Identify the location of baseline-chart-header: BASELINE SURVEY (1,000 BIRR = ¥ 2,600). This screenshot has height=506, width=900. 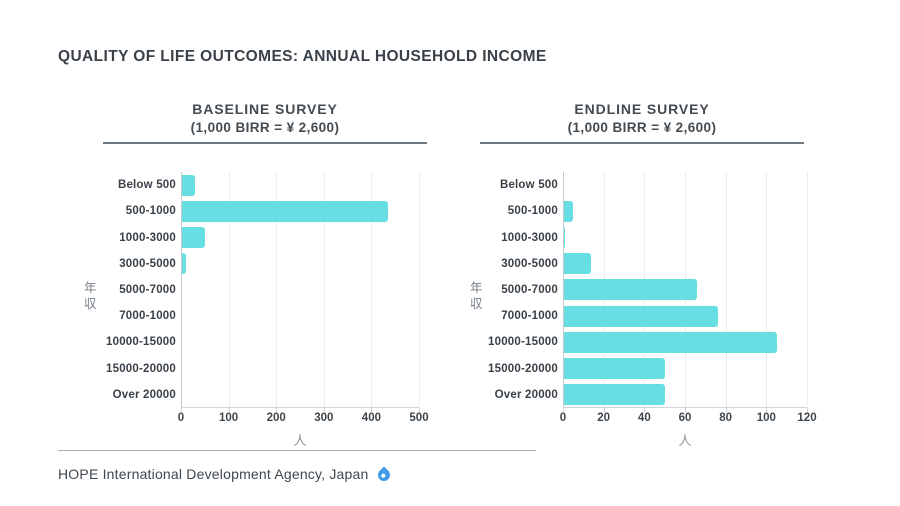
(265, 122).